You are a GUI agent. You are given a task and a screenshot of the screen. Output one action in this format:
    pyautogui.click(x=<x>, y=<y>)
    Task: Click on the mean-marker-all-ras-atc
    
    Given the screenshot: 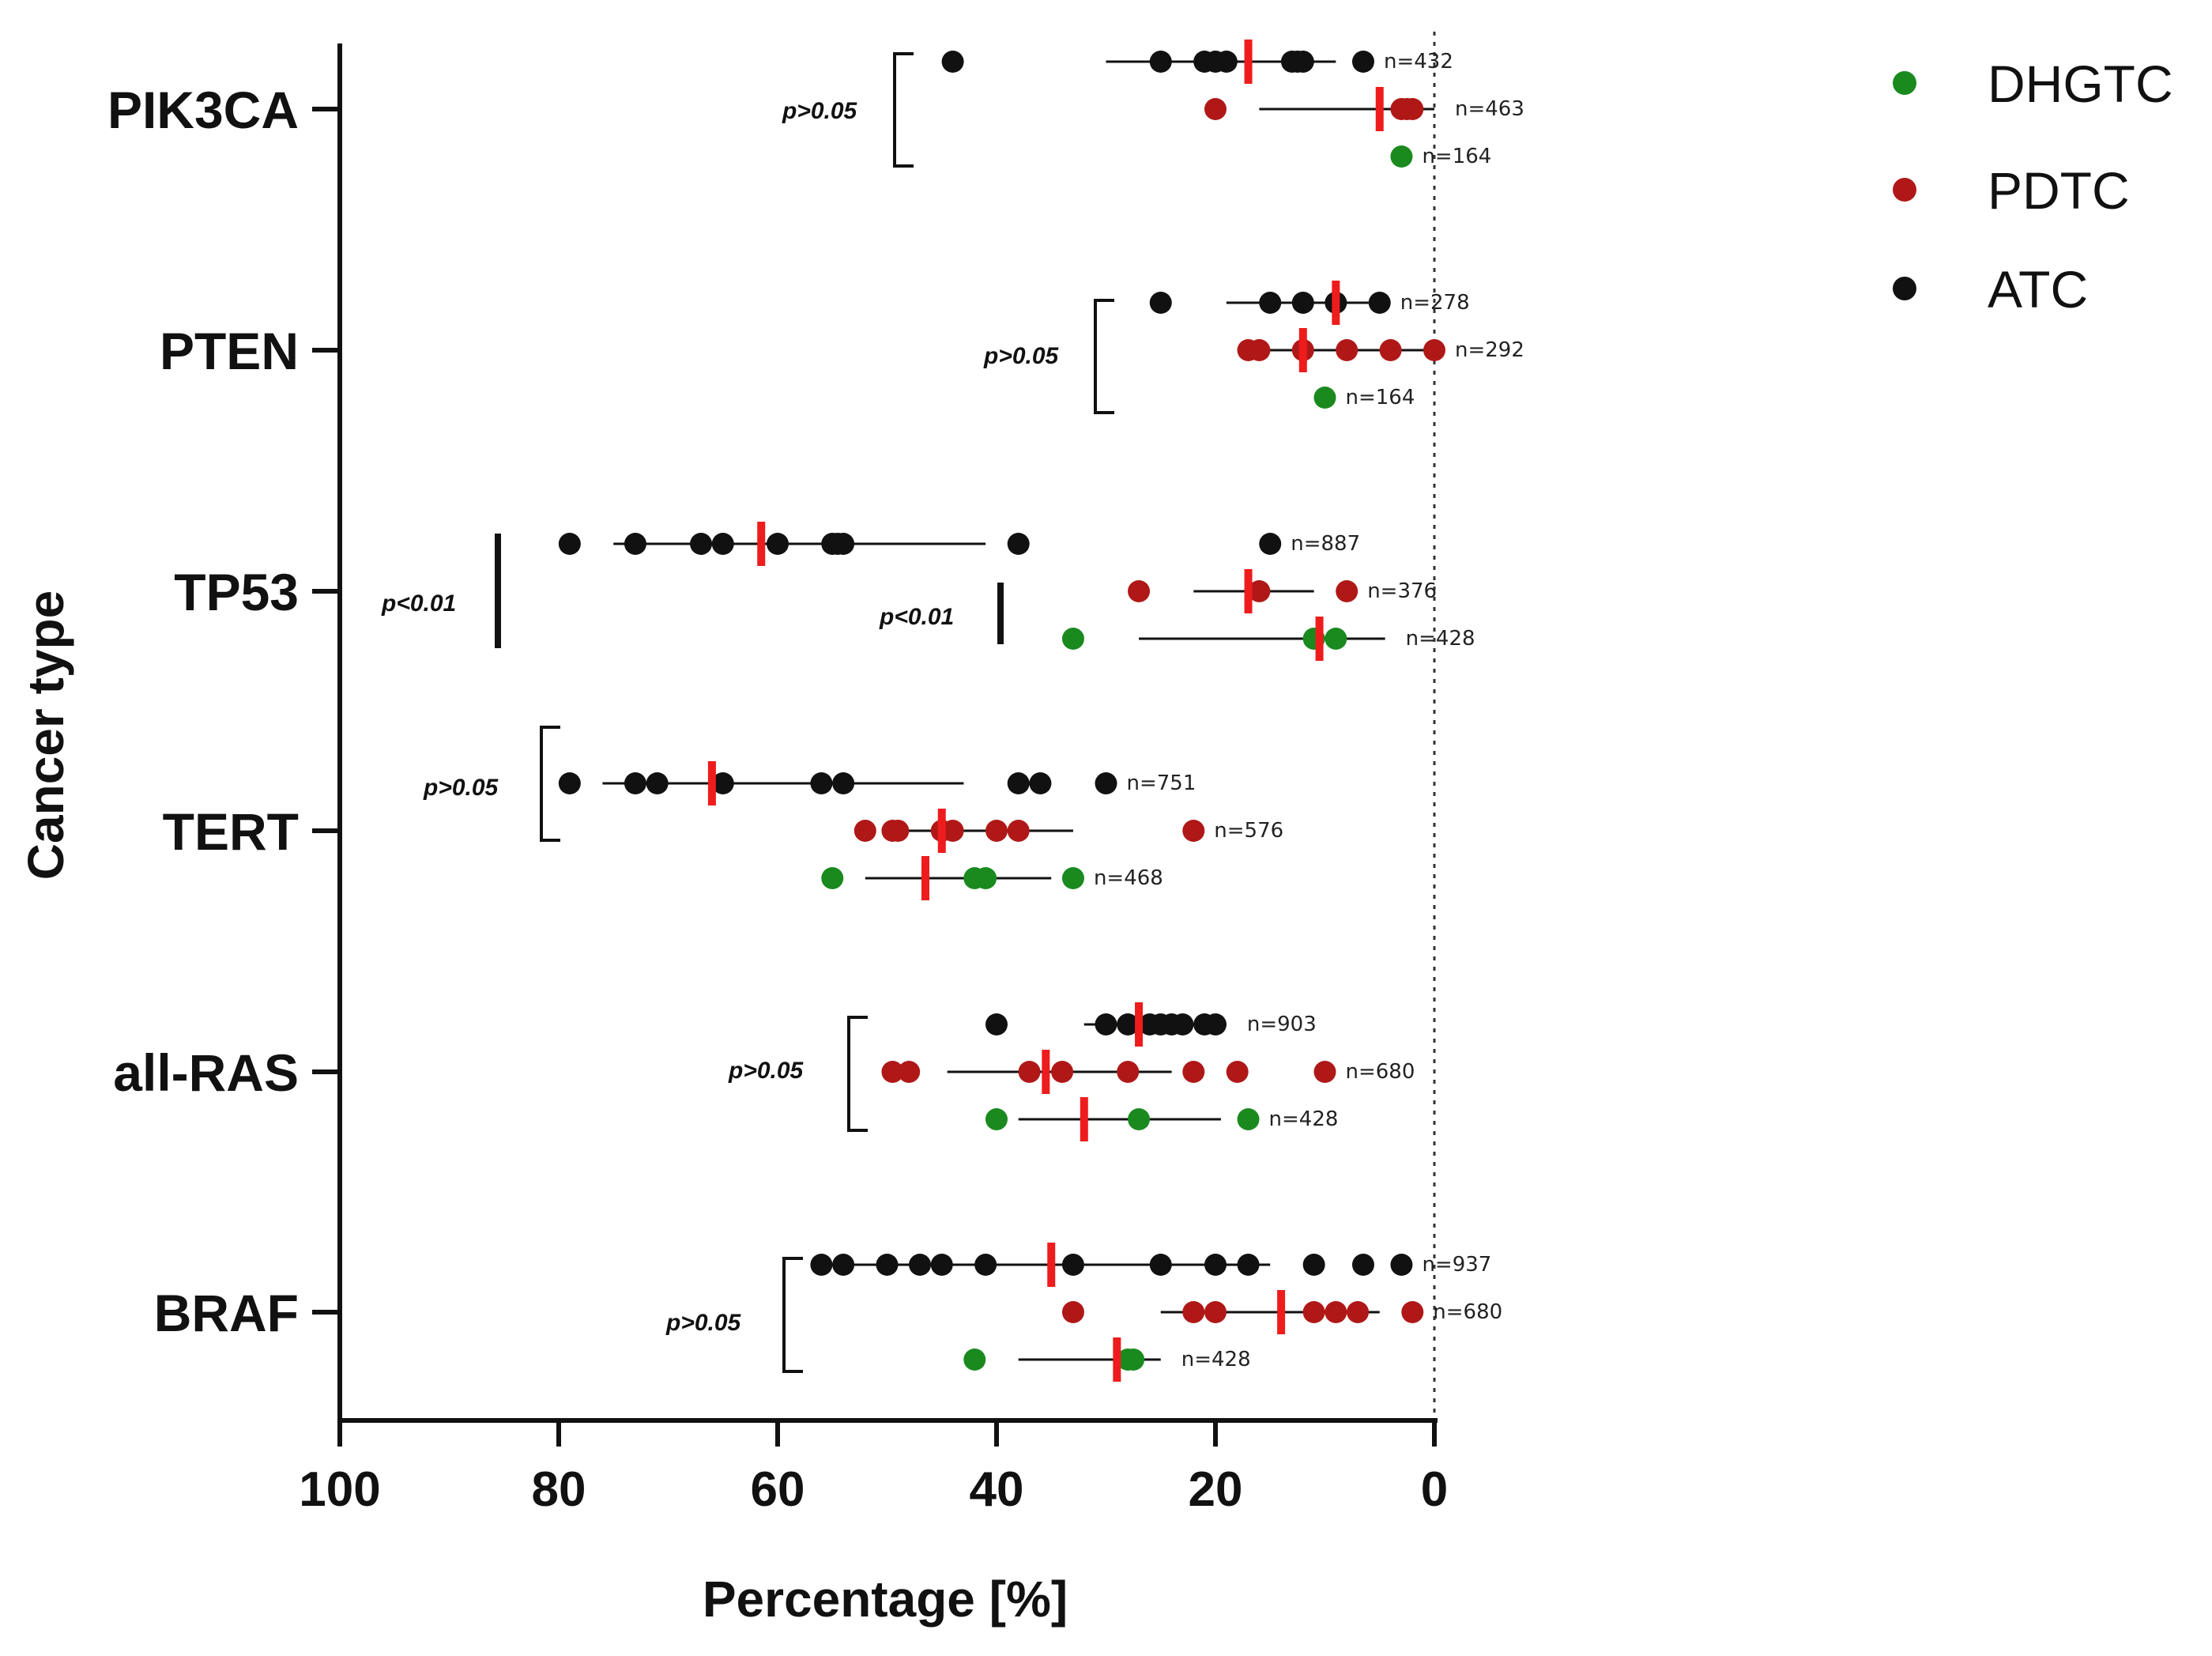 What is the action you would take?
    pyautogui.click(x=1139, y=1024)
    